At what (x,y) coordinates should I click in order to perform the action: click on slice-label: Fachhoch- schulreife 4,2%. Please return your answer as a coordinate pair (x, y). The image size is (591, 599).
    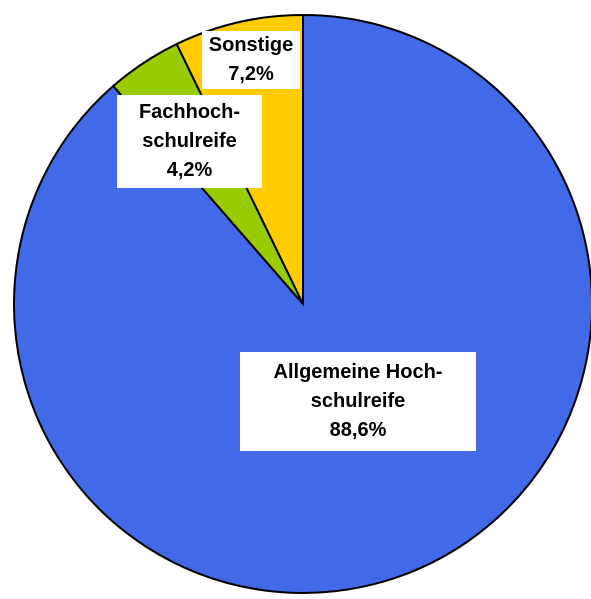
    Looking at the image, I should click on (189, 141).